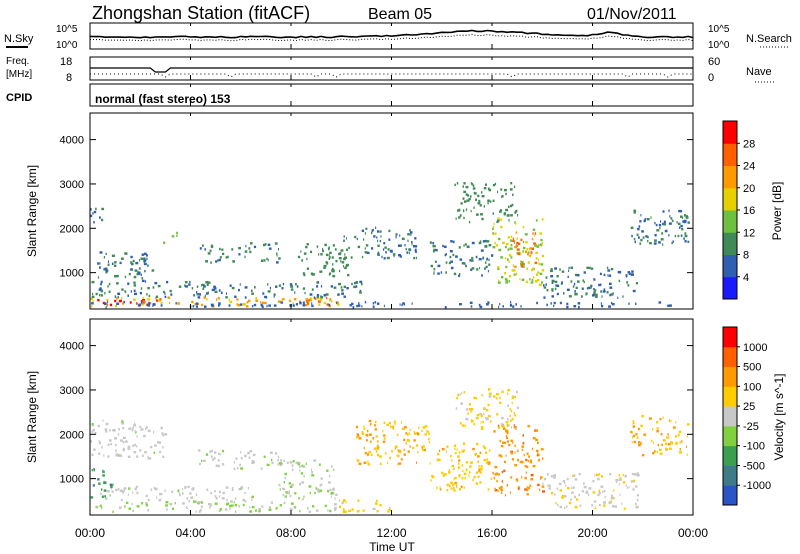 The height and width of the screenshot is (554, 800). Describe the element at coordinates (69, 78) in the screenshot. I see `freq-tick-bottom: 8` at that location.